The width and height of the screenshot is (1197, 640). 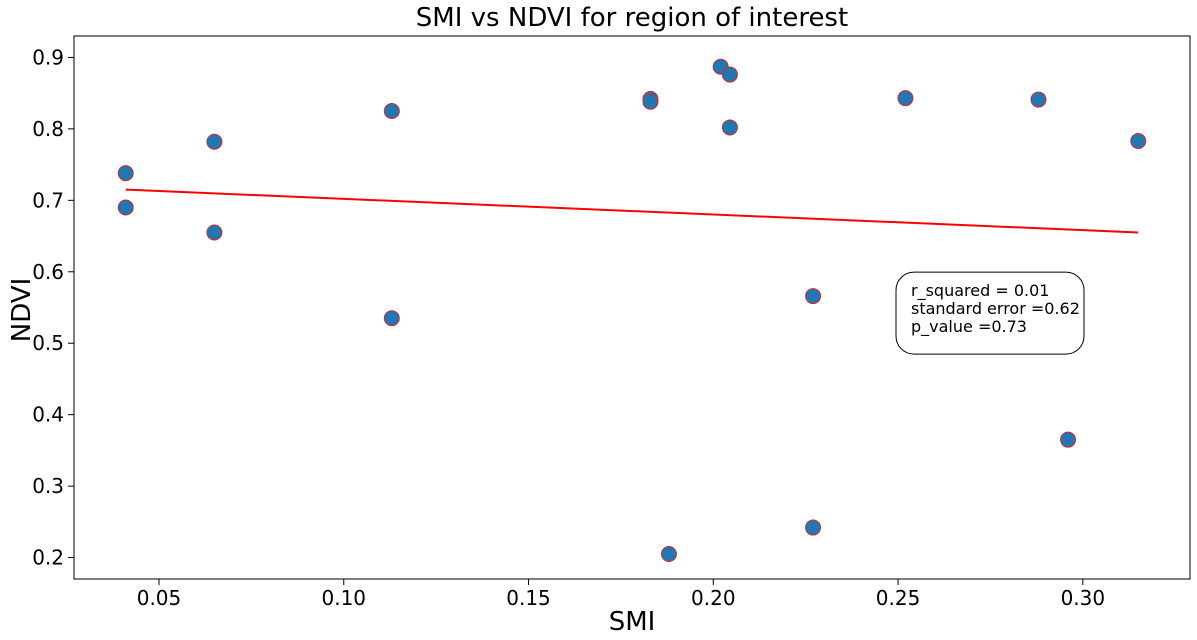 What do you see at coordinates (1083, 598) in the screenshot?
I see `x-tick-label: 0.30` at bounding box center [1083, 598].